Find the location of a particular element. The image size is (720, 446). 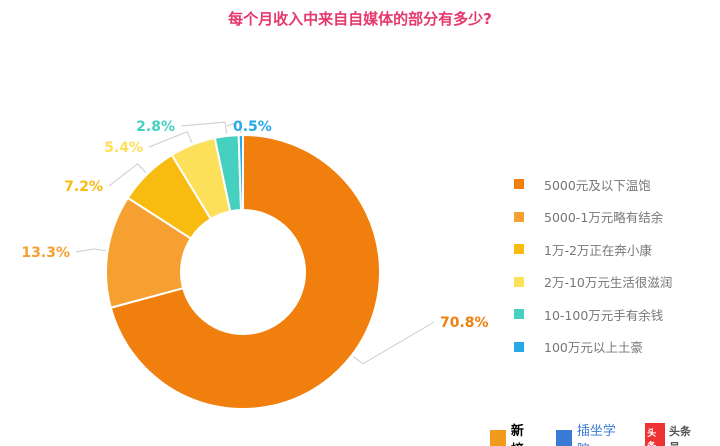

data-label: 0.5% is located at coordinates (252, 127).